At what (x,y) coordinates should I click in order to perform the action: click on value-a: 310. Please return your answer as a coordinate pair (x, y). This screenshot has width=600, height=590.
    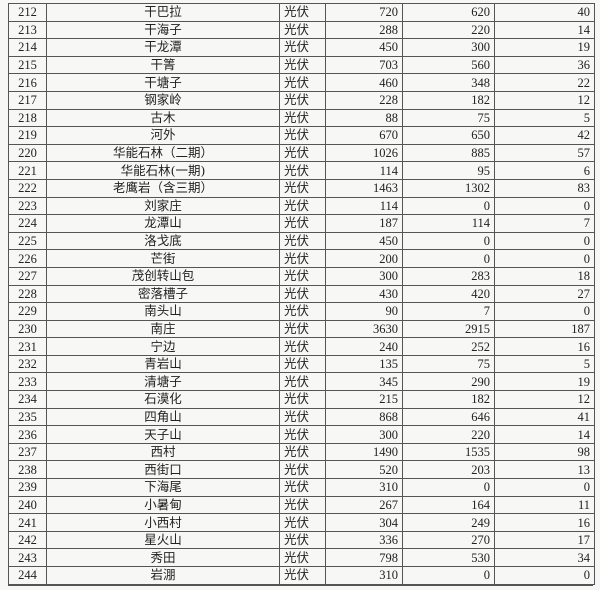
    Looking at the image, I should click on (364, 487).